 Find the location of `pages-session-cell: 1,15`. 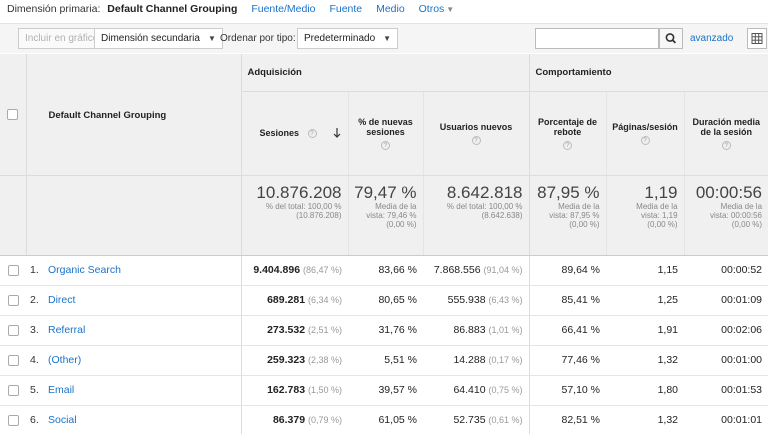

pages-session-cell: 1,15 is located at coordinates (645, 270).